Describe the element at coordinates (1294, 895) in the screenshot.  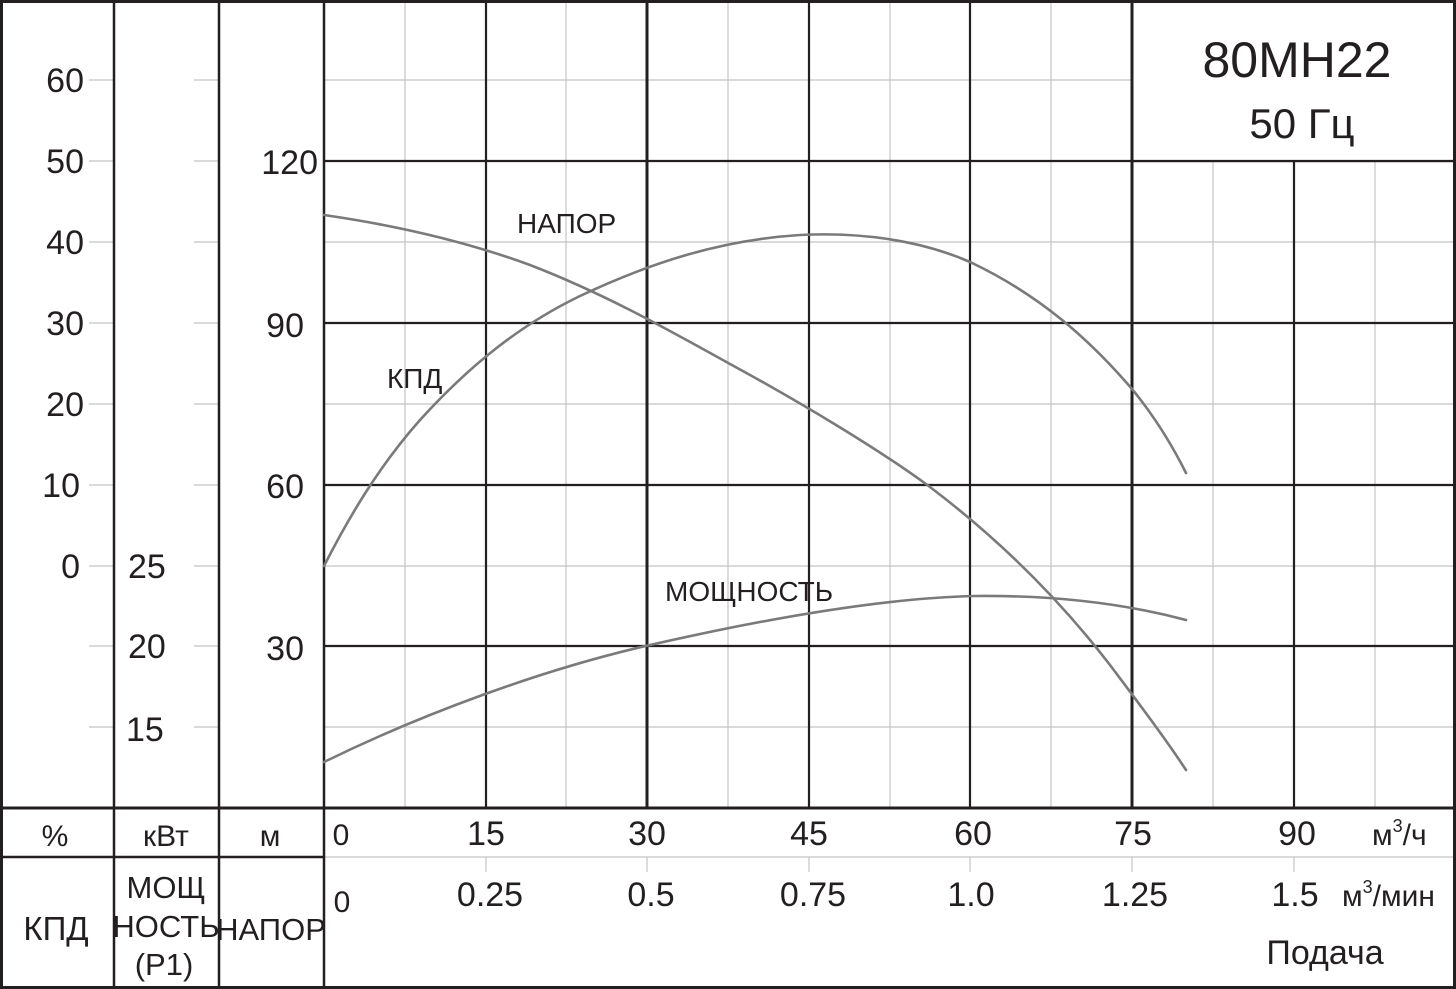
I see `flow-min-tick: 1.5` at that location.